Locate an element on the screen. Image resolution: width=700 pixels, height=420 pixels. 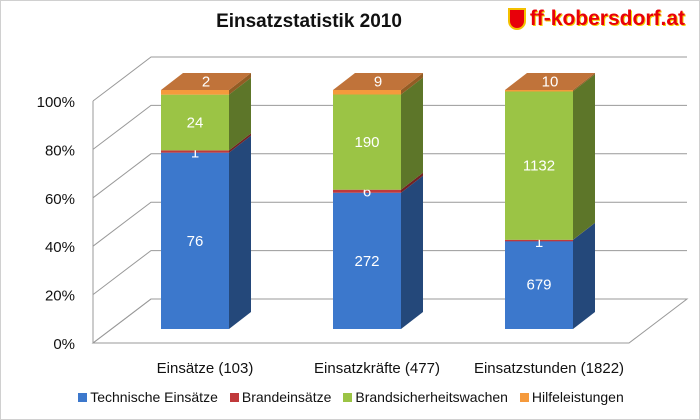
data-label: 76 is located at coordinates (195, 241).